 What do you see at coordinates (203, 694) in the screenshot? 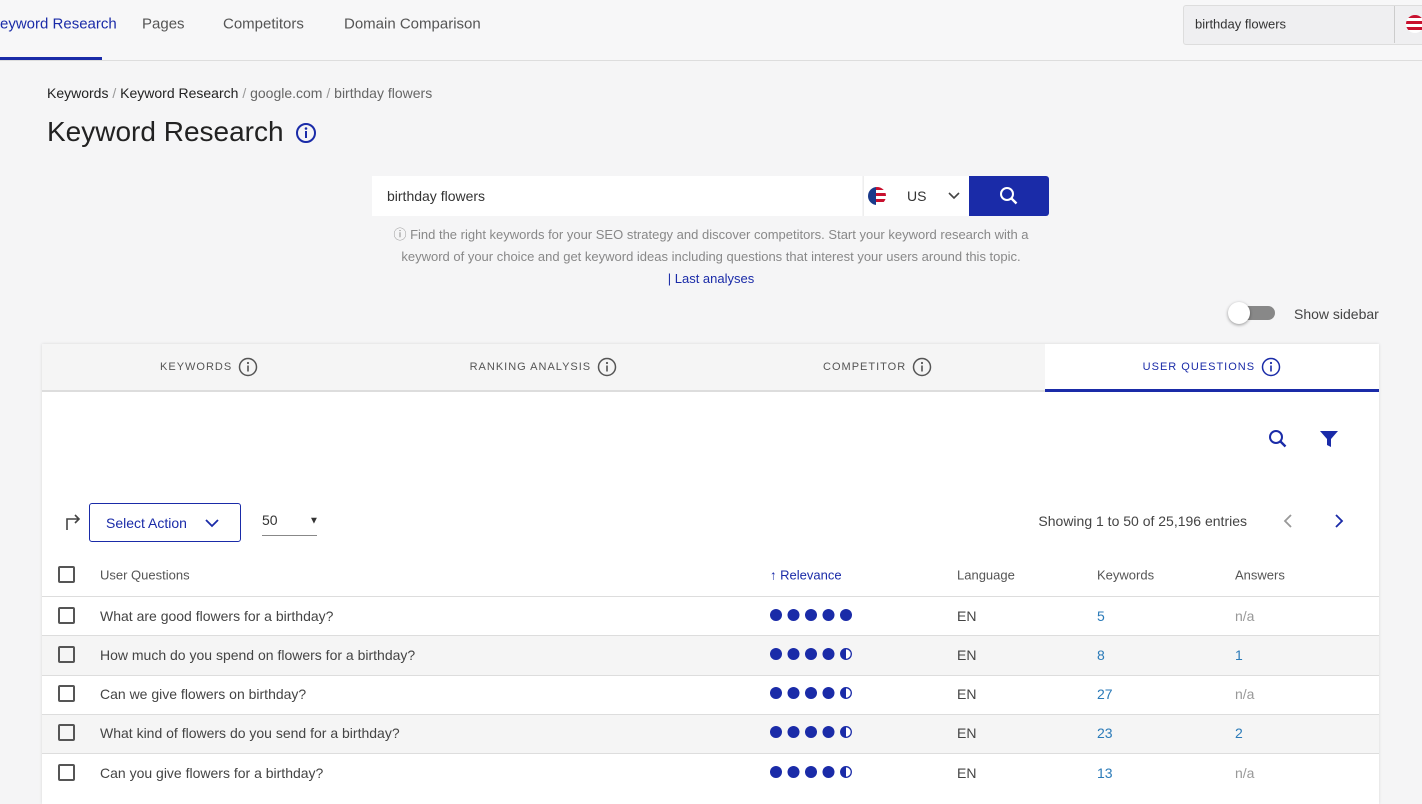
I see `question: Can we give flowers on birthday?` at bounding box center [203, 694].